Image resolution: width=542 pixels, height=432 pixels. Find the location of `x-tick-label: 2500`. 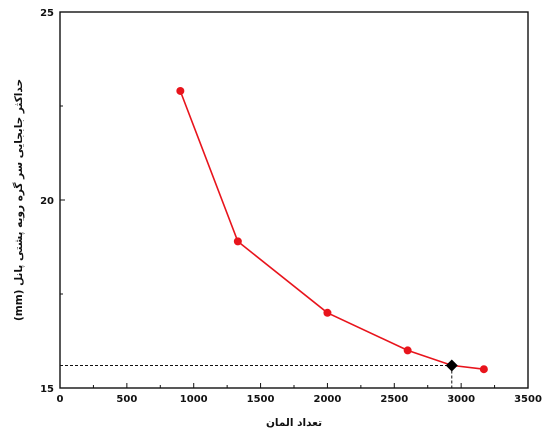

x-tick-label: 2500 is located at coordinates (394, 399).